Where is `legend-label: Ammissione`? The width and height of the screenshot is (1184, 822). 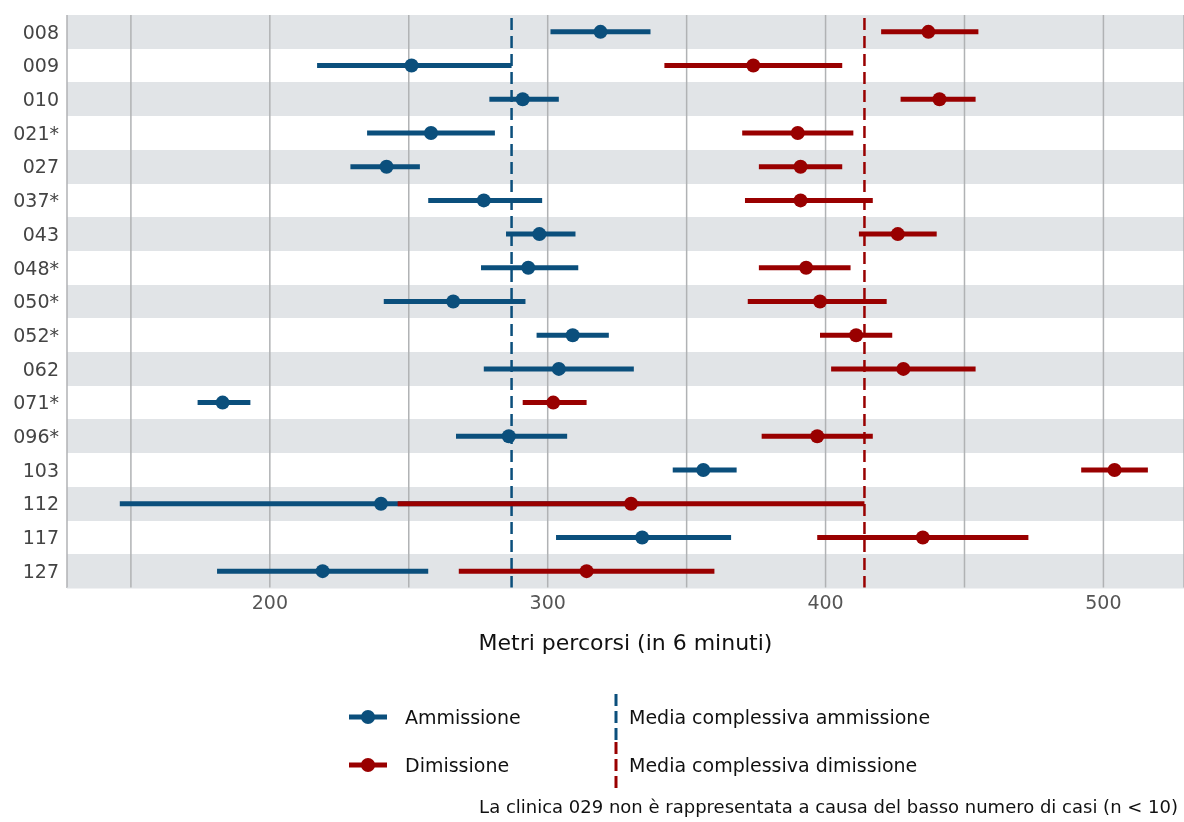 legend-label: Ammissione is located at coordinates (463, 717).